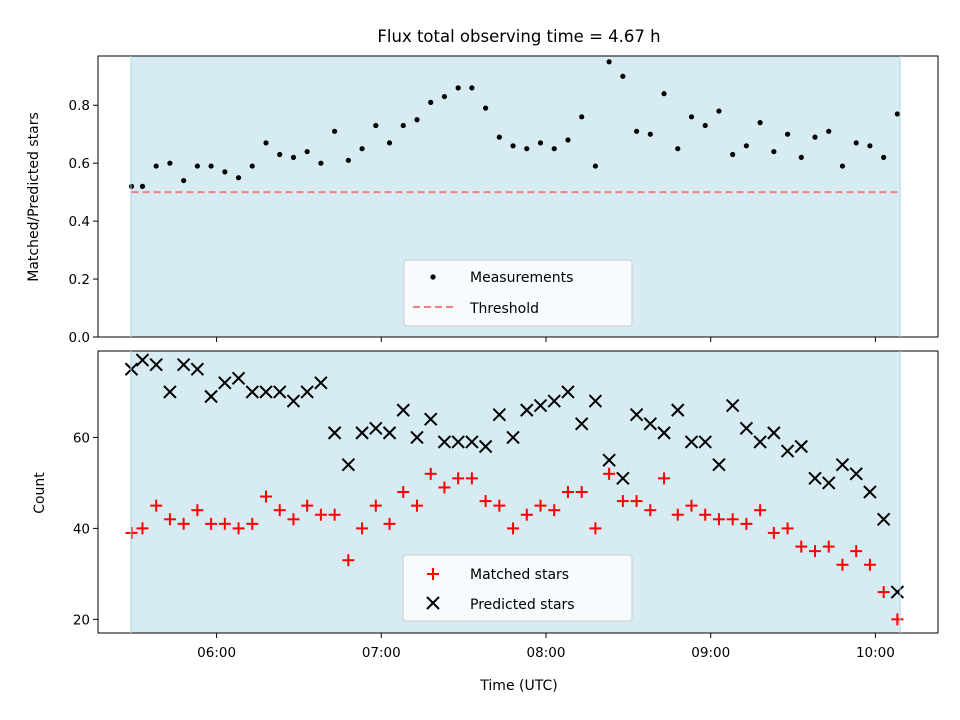  What do you see at coordinates (81, 529) in the screenshot?
I see `y-tick-label: 40` at bounding box center [81, 529].